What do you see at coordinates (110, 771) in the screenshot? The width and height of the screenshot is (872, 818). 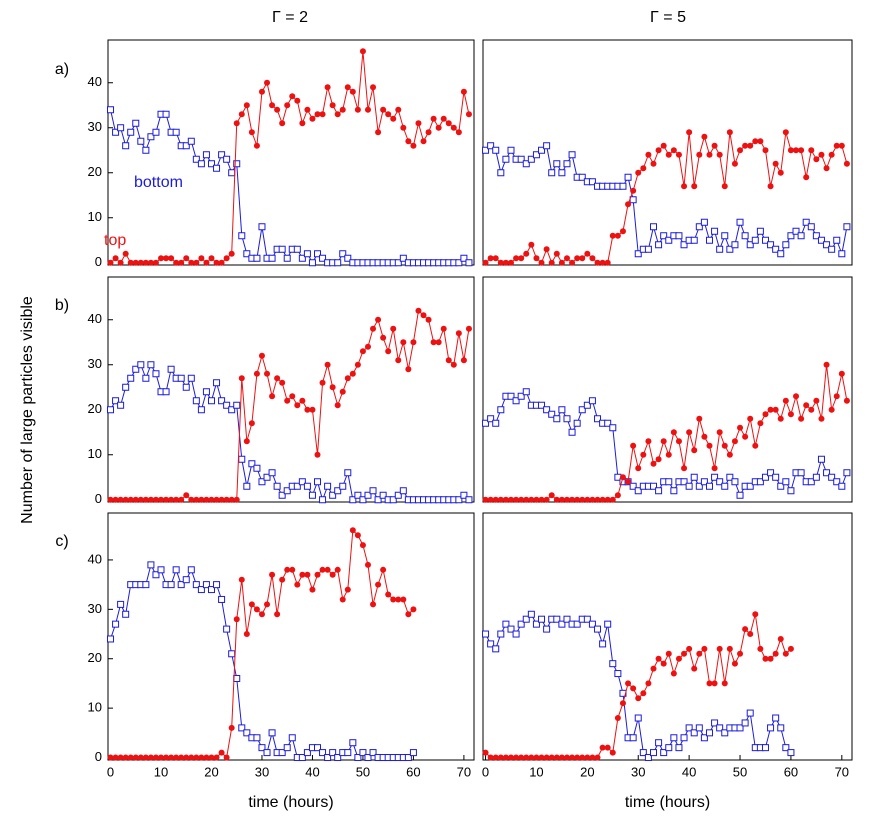 I see `x-tick-label: 0` at bounding box center [110, 771].